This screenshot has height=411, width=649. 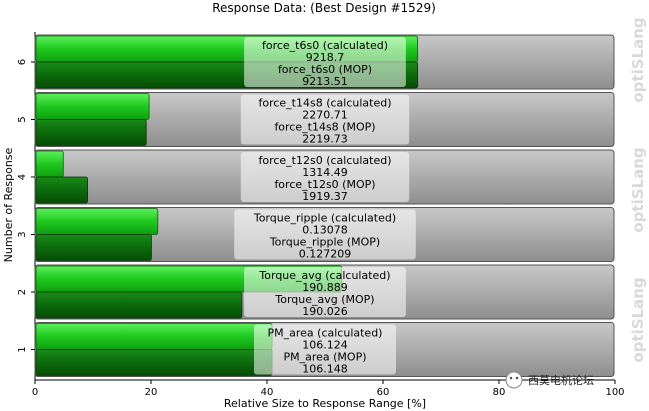 What do you see at coordinates (325, 196) in the screenshot?
I see `mop-value: 1919.37` at bounding box center [325, 196].